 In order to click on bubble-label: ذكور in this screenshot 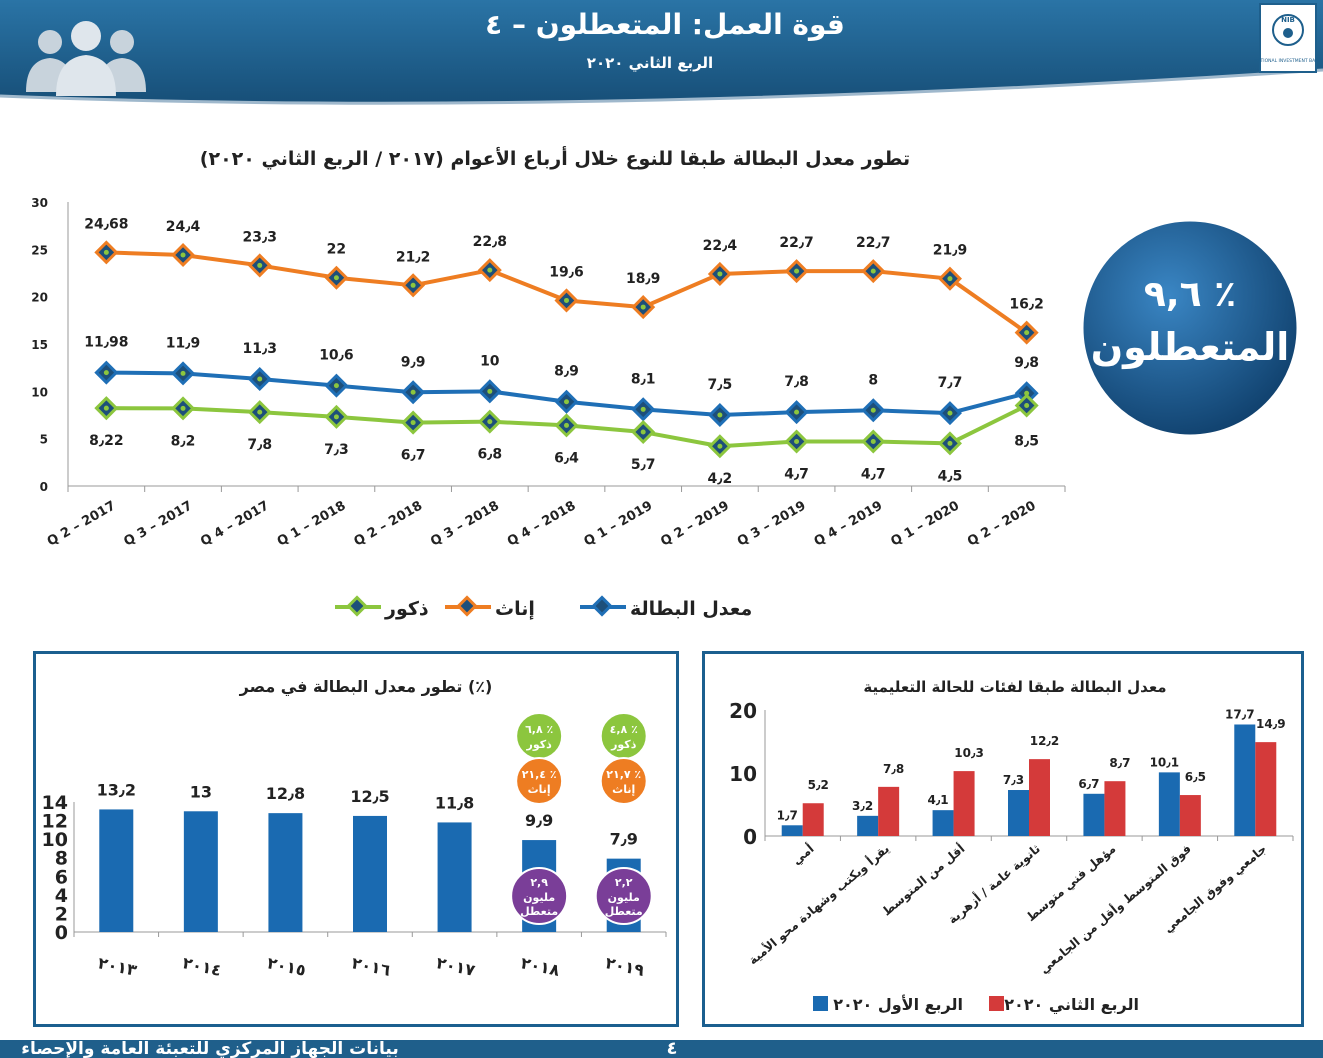, I will do `click(539, 744)`.